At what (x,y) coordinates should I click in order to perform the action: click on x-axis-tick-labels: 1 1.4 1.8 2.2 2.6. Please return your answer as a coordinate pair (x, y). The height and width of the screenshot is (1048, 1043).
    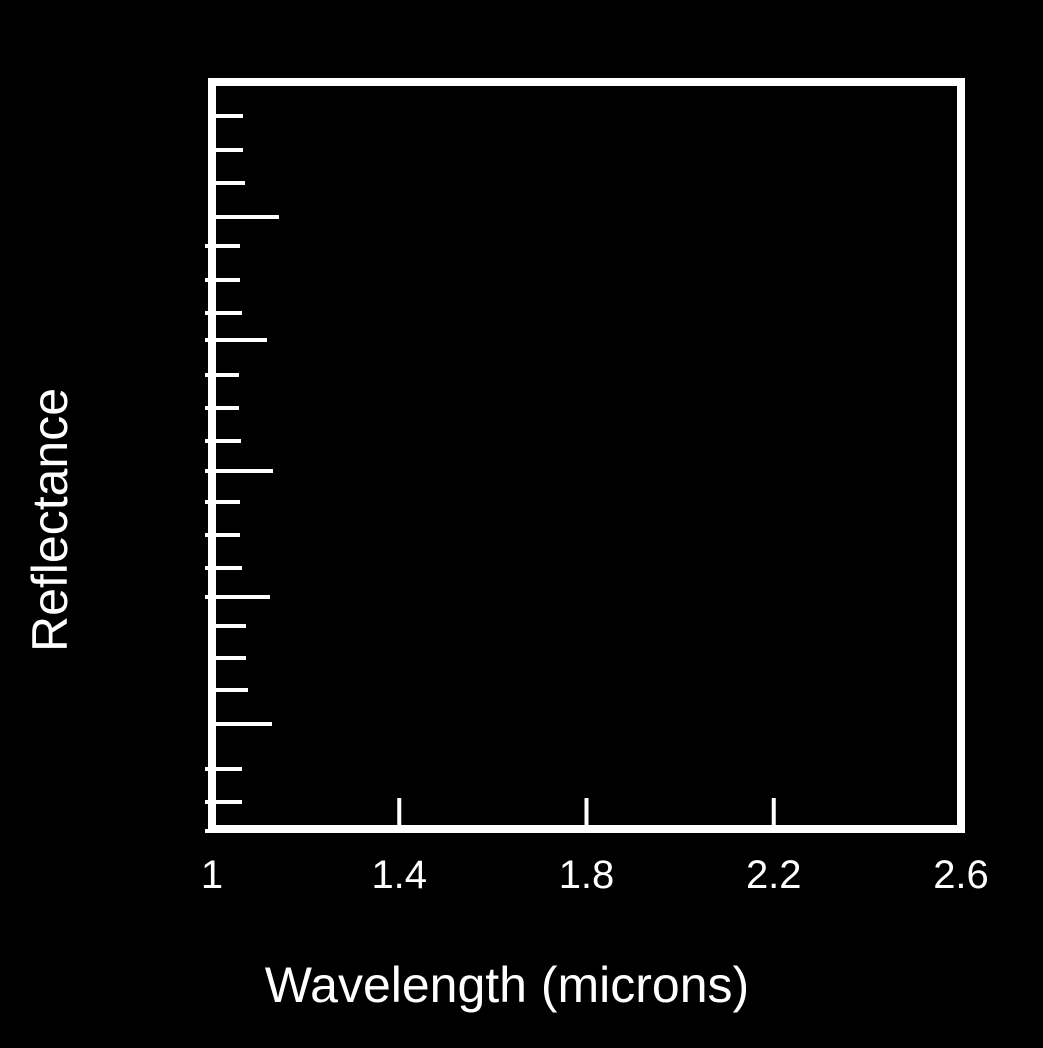
    Looking at the image, I should click on (595, 875).